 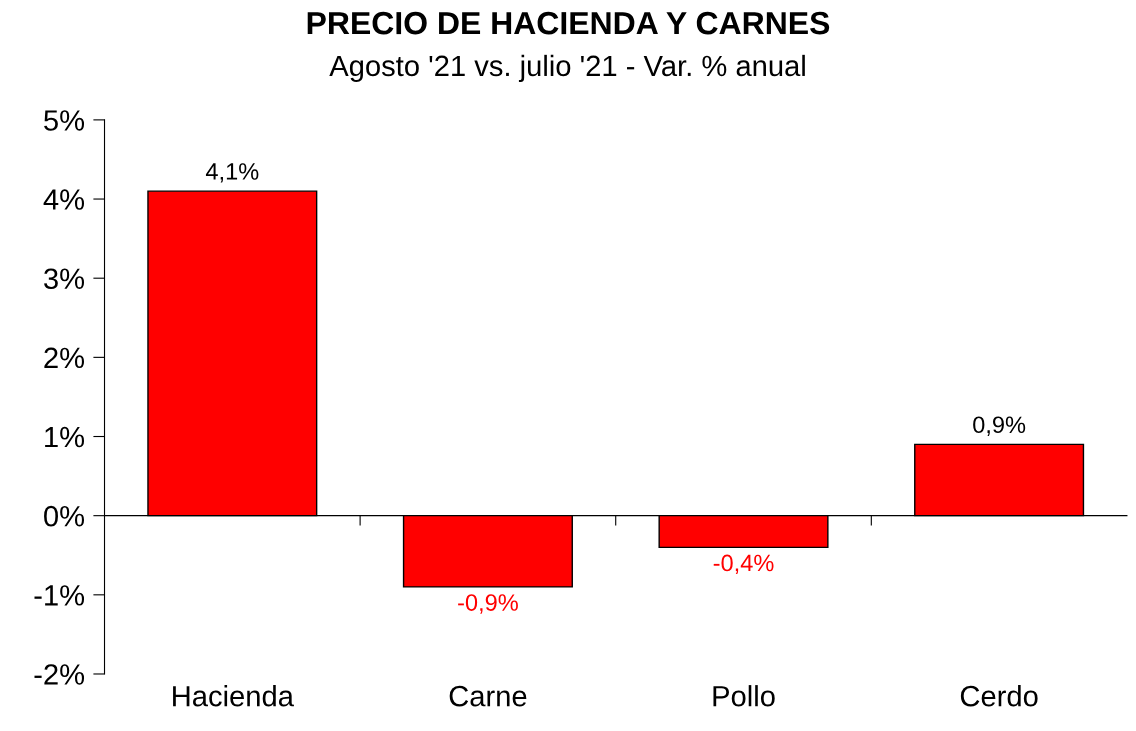 What do you see at coordinates (744, 696) in the screenshot?
I see `x-tick-label: Pollo` at bounding box center [744, 696].